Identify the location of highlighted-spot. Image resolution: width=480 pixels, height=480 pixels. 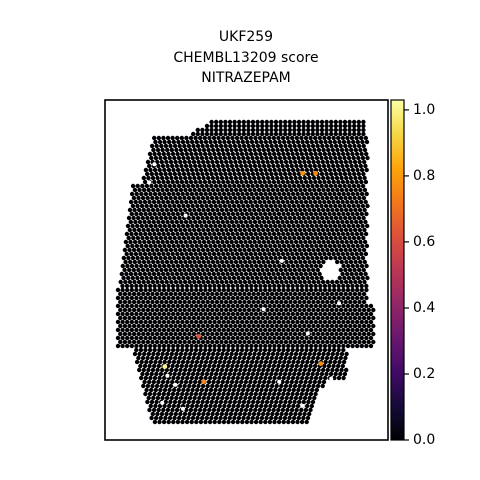
(315, 173).